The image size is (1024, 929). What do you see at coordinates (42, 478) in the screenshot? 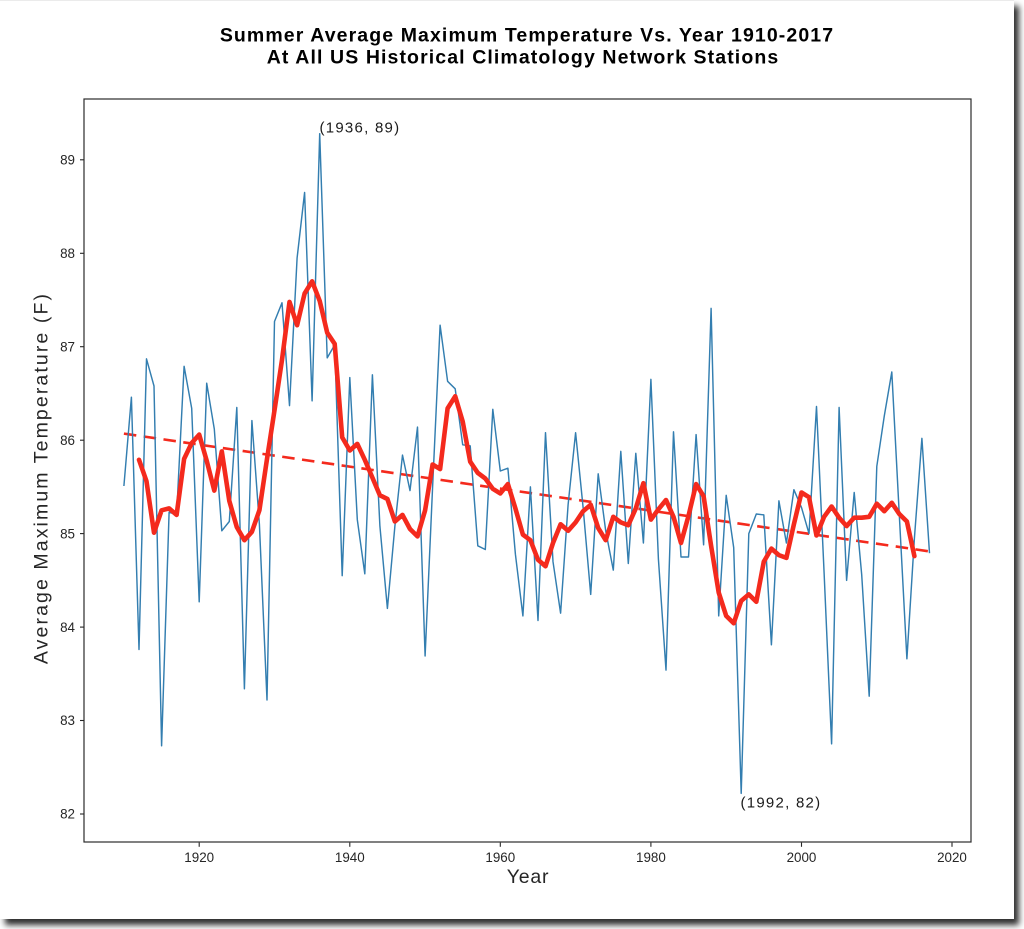
I see `svg-text:Average Maximum Temperature (F: Average Maximum Temperature (F)` at bounding box center [42, 478].